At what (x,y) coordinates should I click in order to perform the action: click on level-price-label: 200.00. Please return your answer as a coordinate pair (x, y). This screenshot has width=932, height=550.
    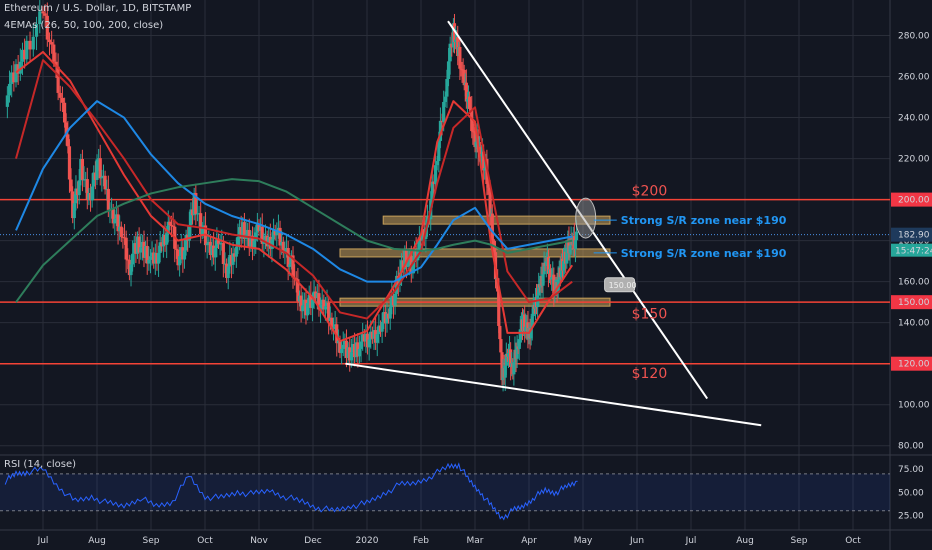
    Looking at the image, I should click on (914, 201).